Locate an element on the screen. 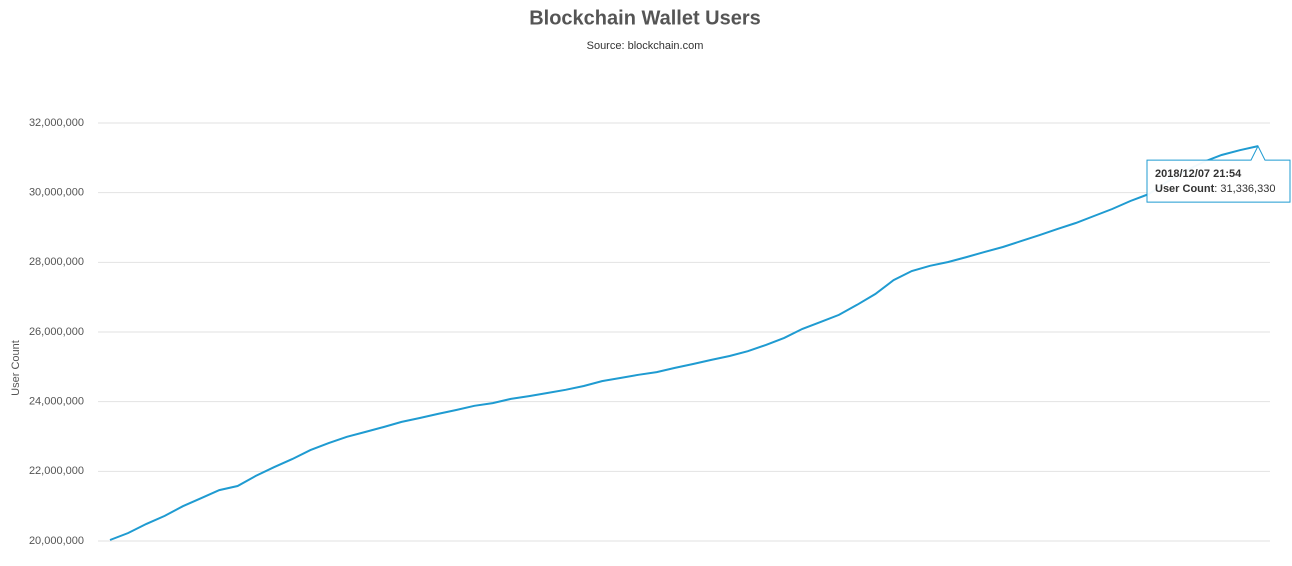  tooltip-box is located at coordinates (1218, 173).